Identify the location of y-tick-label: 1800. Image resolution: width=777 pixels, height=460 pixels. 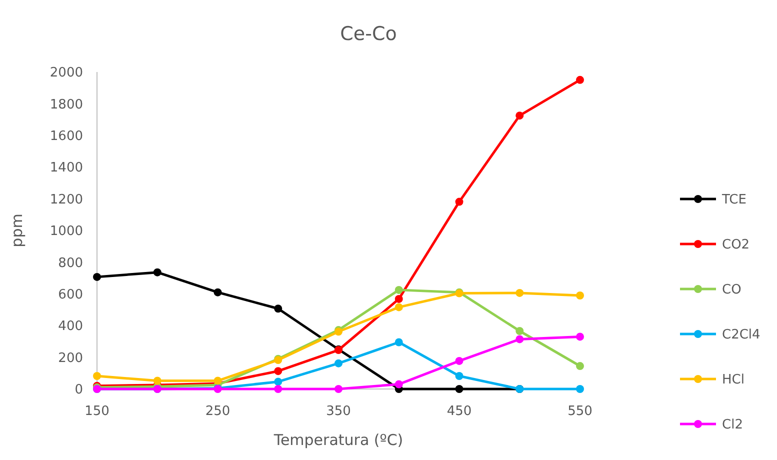
(66, 104).